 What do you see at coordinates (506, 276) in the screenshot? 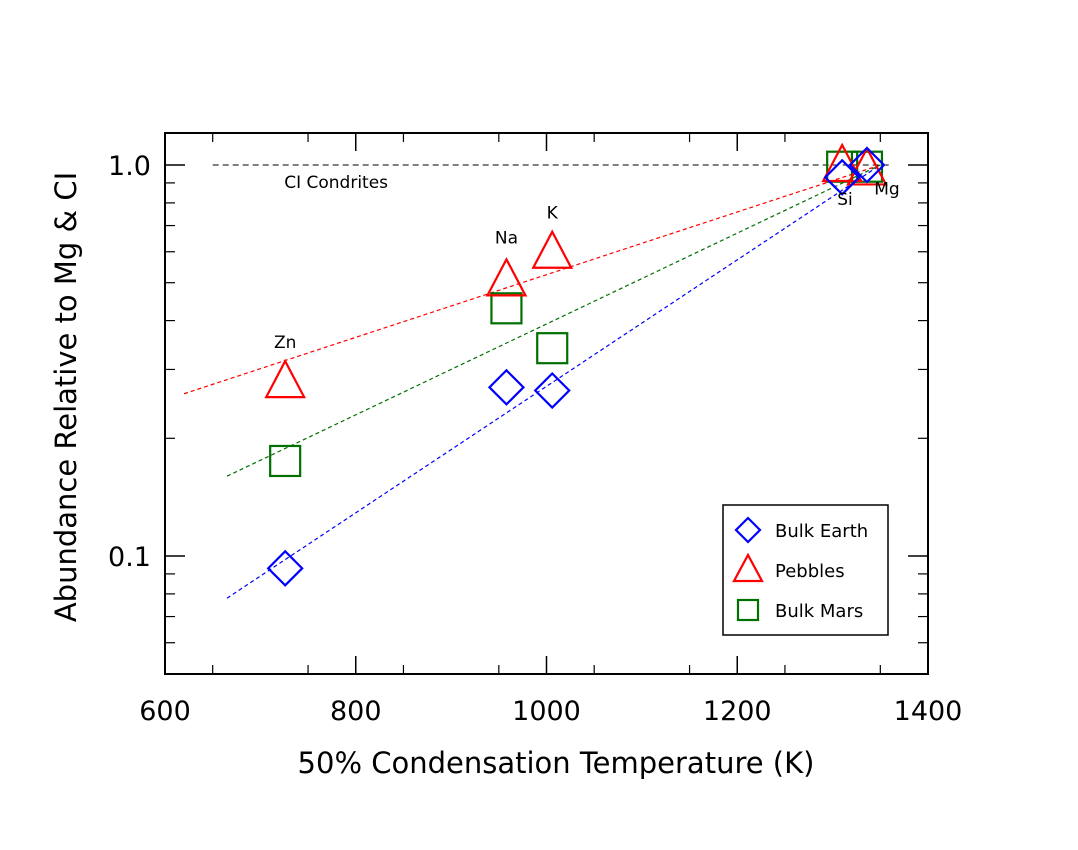
I see `pebbles-point-na` at bounding box center [506, 276].